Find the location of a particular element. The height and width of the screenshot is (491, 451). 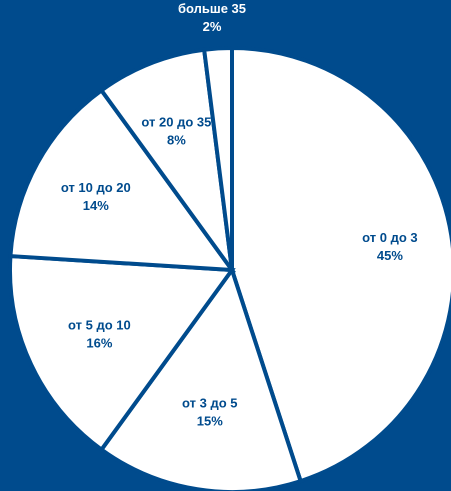

slice-label: больше 35 2% is located at coordinates (212, 17).